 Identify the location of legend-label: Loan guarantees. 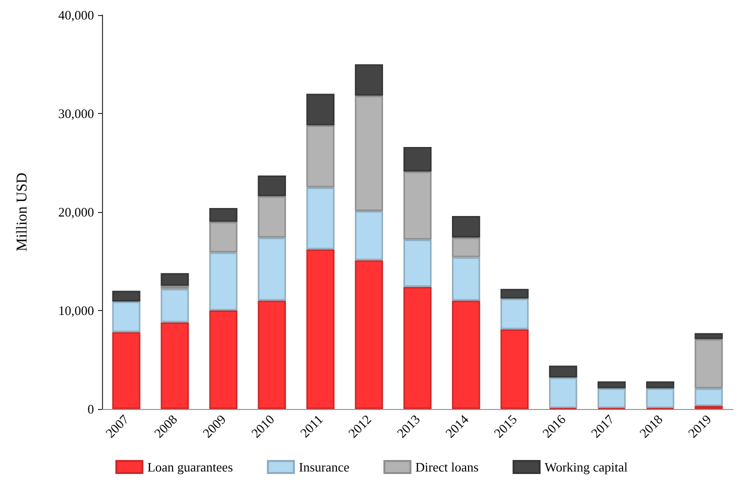
(190, 467).